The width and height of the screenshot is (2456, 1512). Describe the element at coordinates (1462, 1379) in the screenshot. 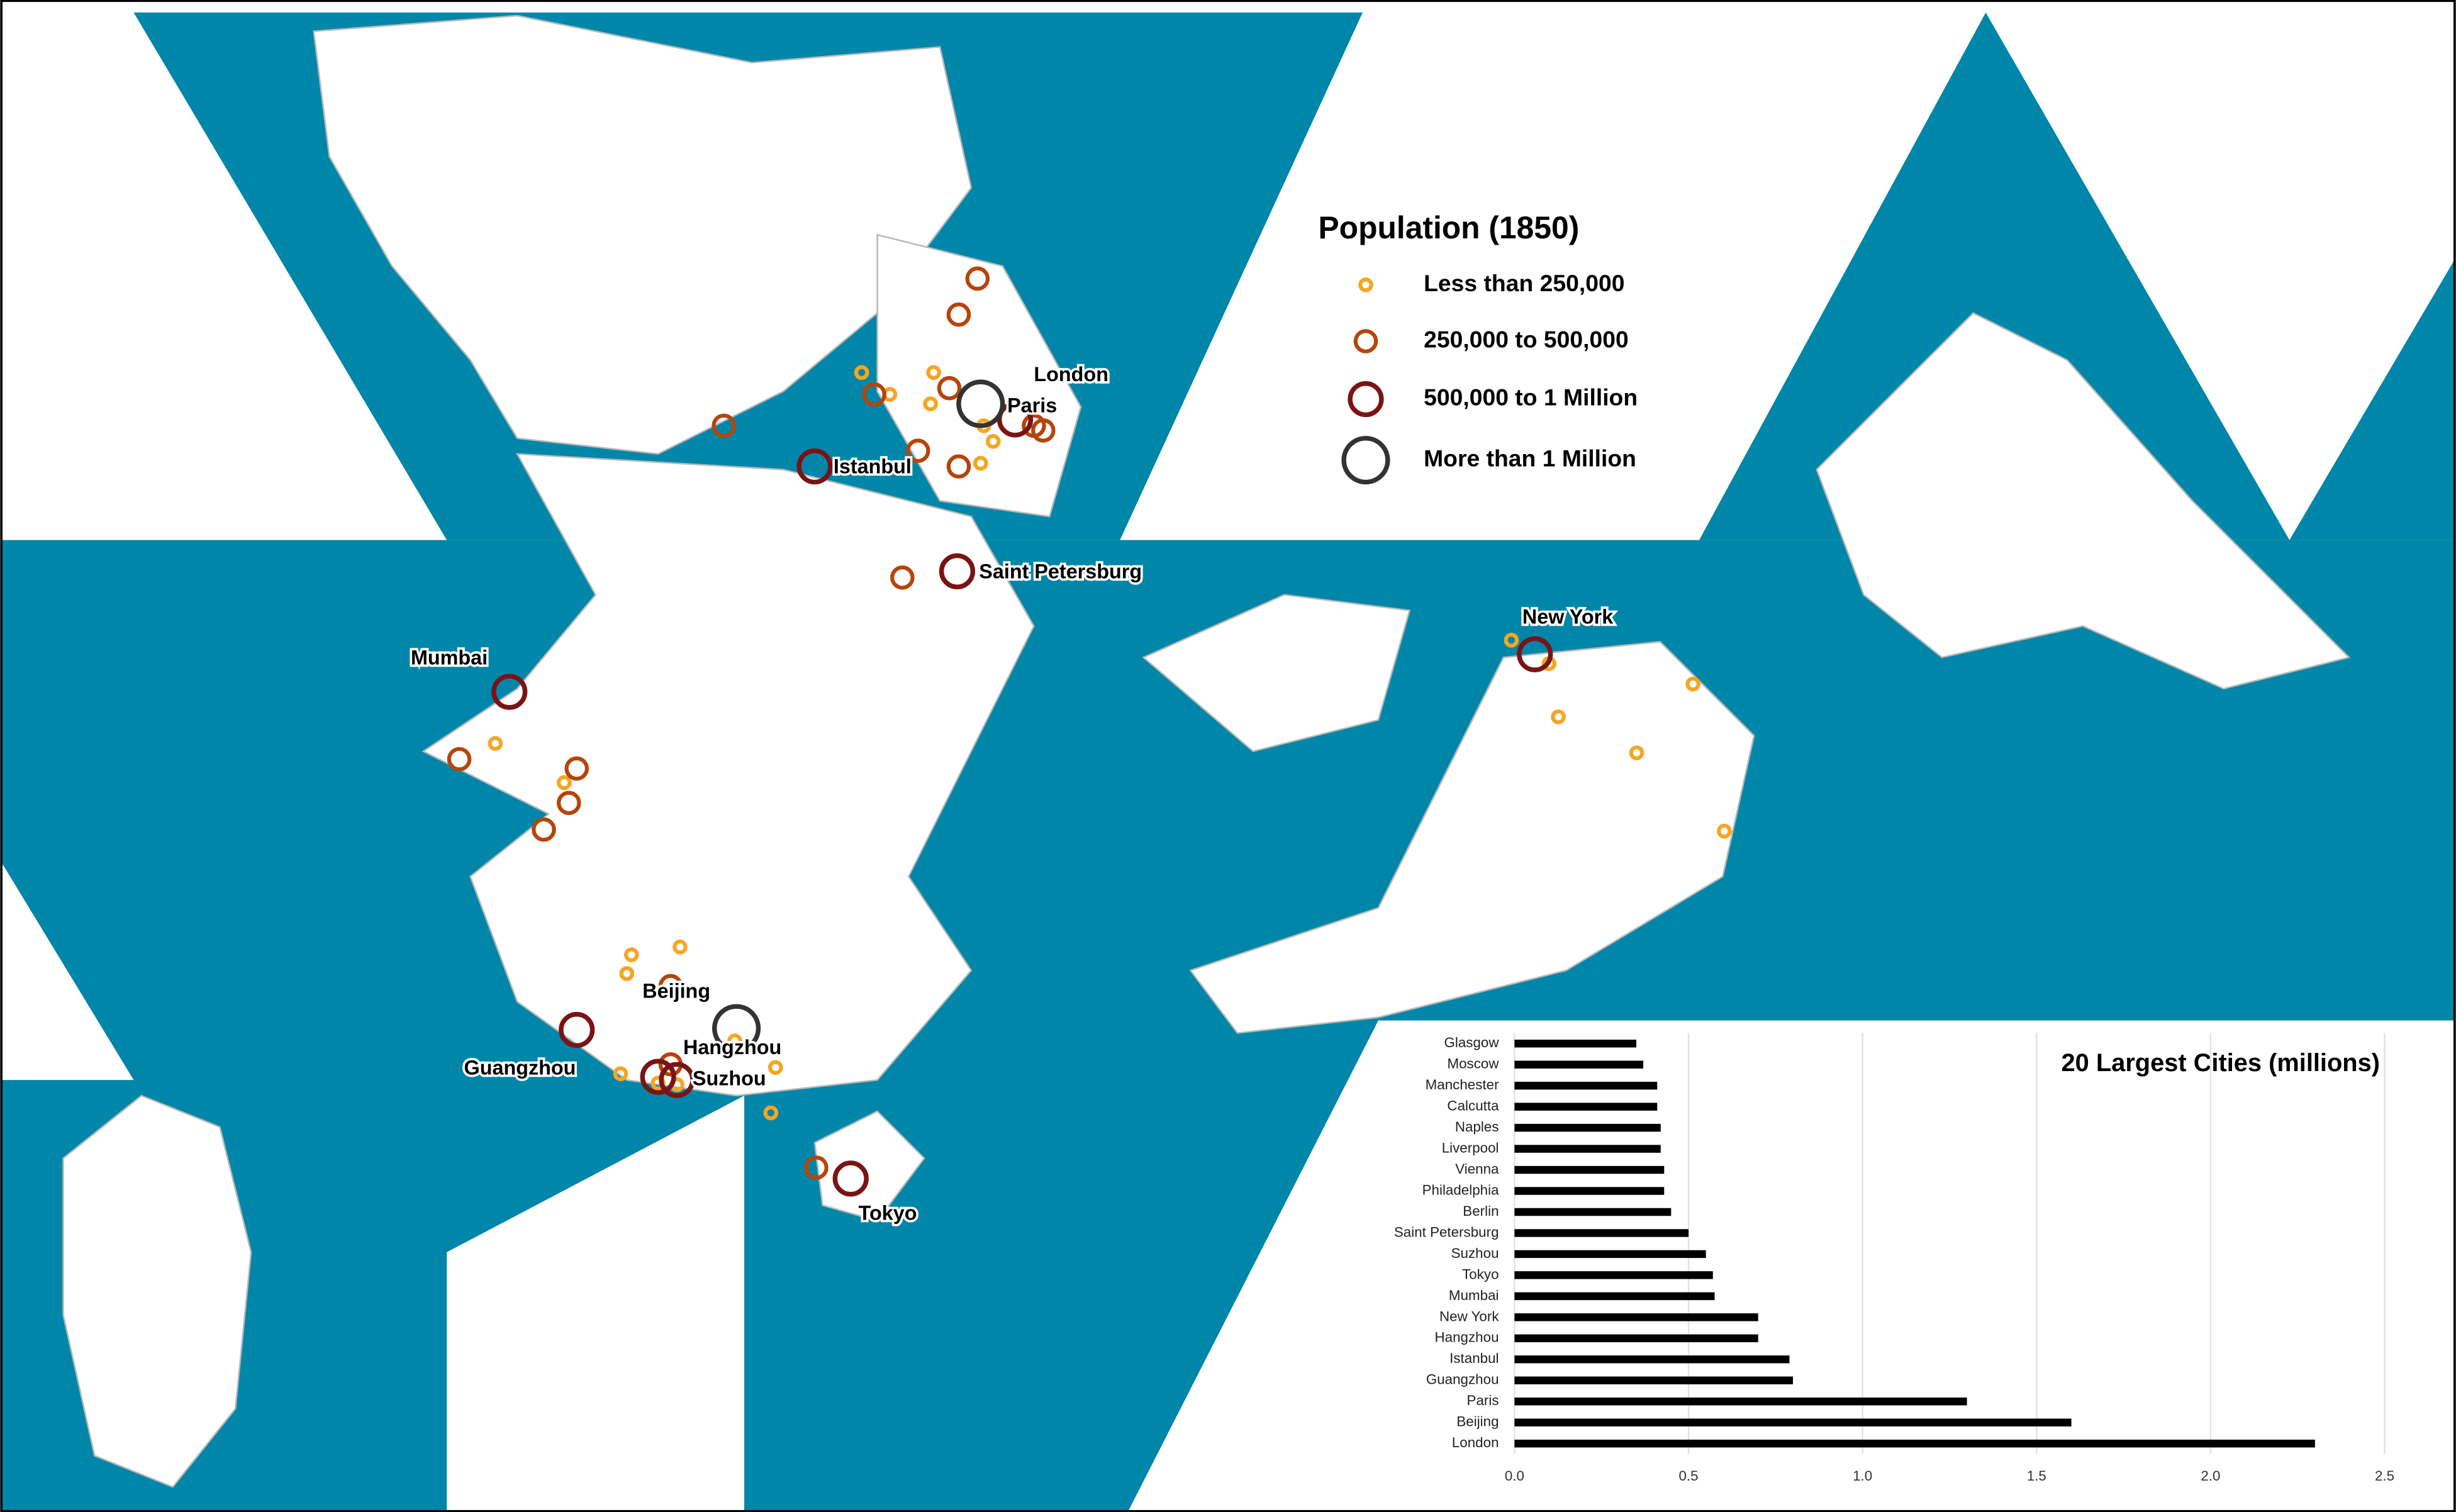

I see `y-tick-label: Guangzhou` at that location.